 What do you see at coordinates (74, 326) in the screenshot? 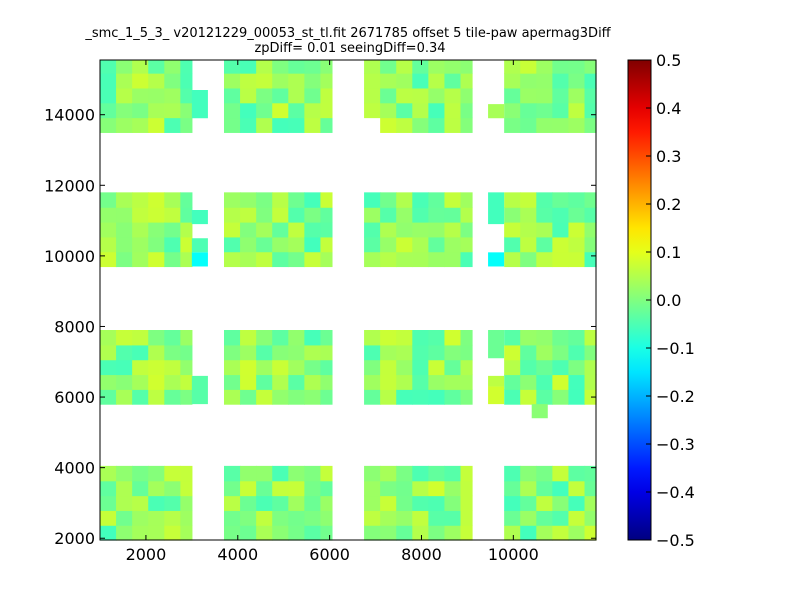
I see `y-tick-label: 8000` at bounding box center [74, 326].